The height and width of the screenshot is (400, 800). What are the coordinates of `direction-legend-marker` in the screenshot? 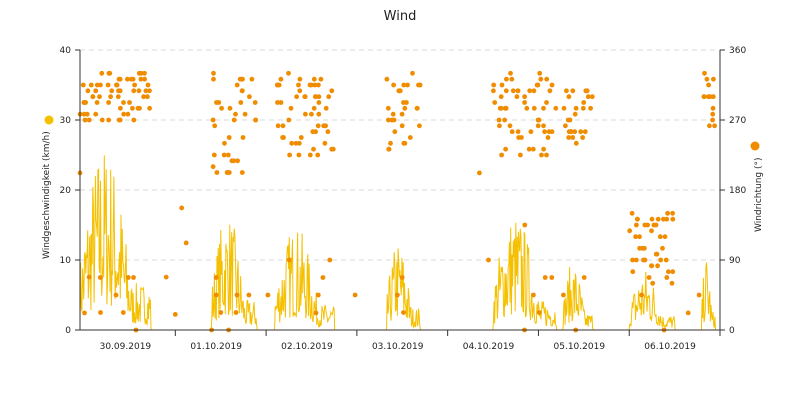 It's located at (755, 146).